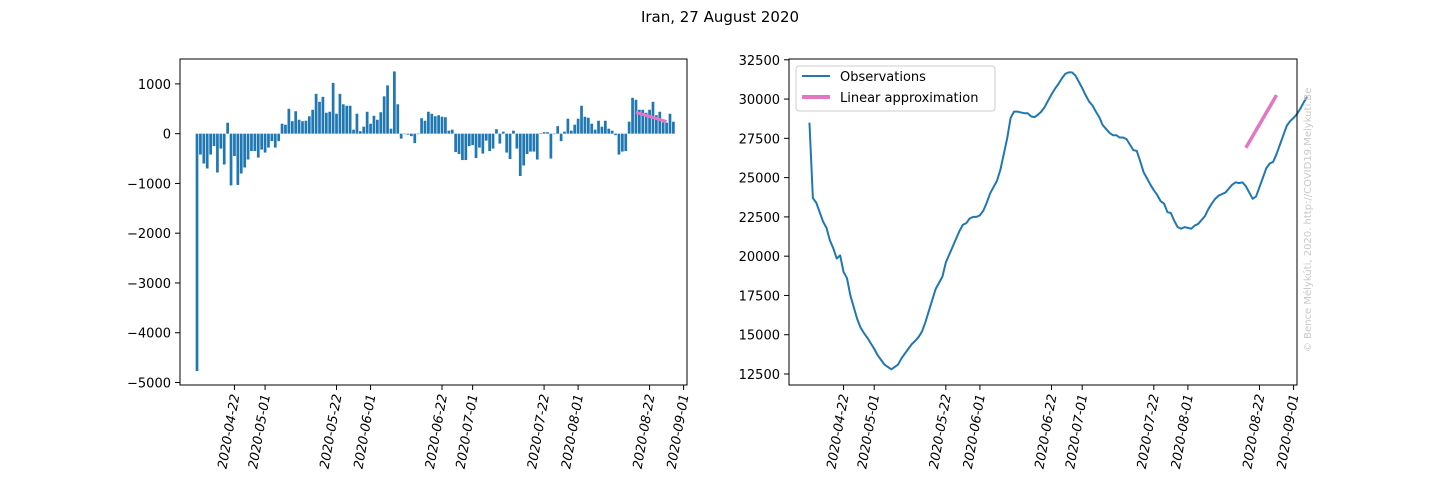 This screenshot has width=1440, height=480. Describe the element at coordinates (759, 375) in the screenshot. I see `y-tick-label: 12500` at that location.